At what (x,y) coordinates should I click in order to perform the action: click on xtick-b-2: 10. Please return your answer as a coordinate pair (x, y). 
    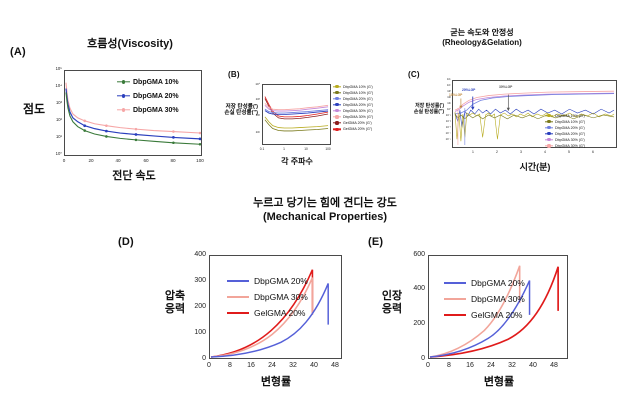
    Looking at the image, I should click on (306, 149).